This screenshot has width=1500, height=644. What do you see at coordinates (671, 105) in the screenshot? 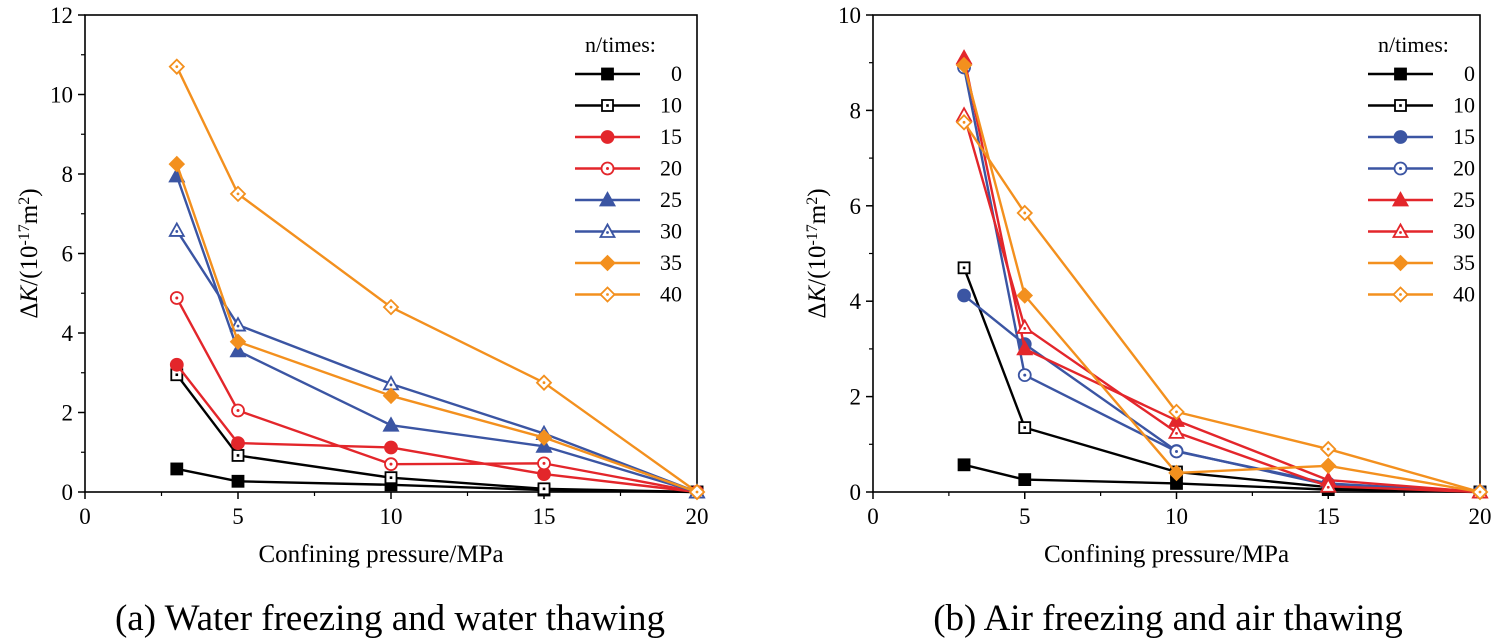
I see `legend-label-10: 10` at bounding box center [671, 105].